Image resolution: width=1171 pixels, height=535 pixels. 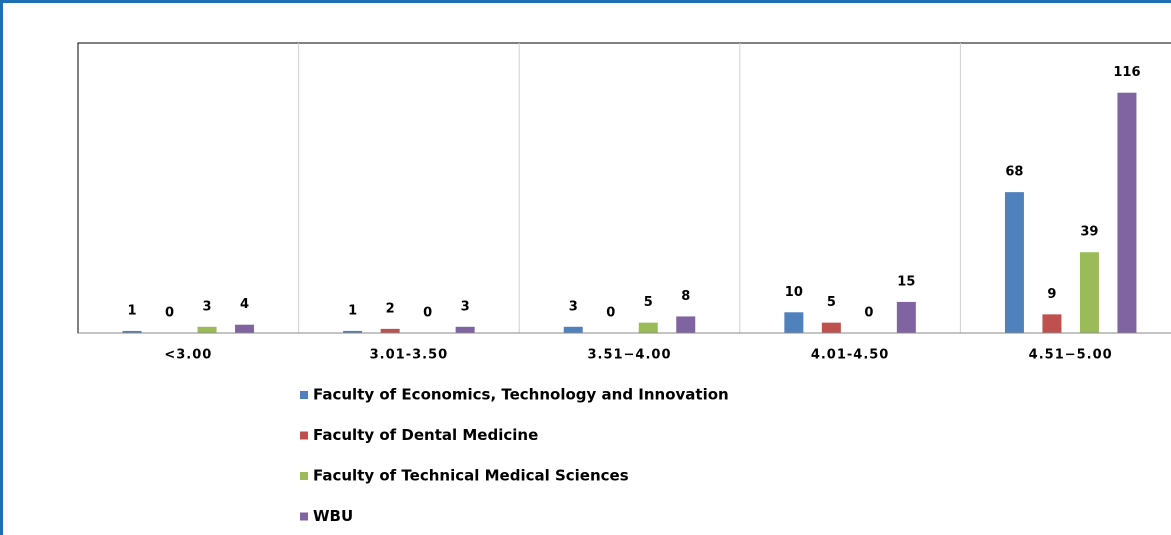 What do you see at coordinates (850, 355) in the screenshot?
I see `x-tick-label: 4.01-4.50` at bounding box center [850, 355].